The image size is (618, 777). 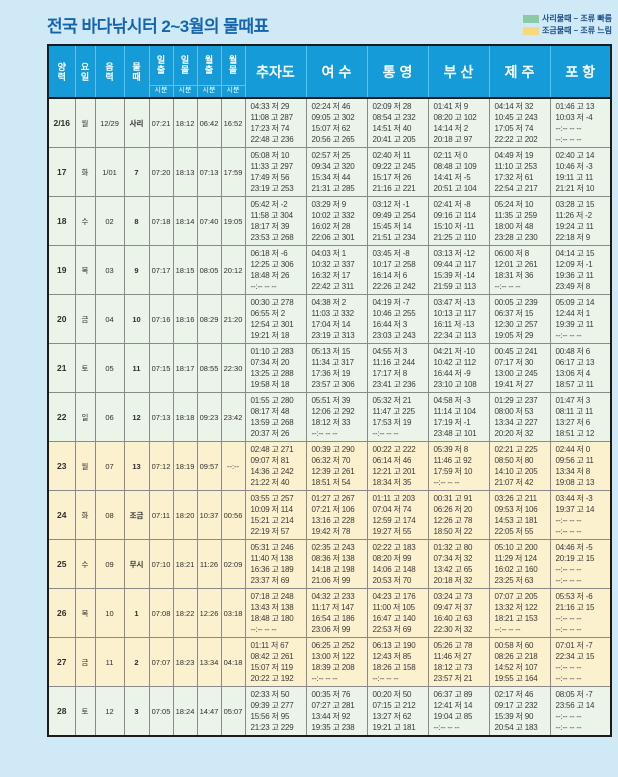 What do you see at coordinates (394, 520) in the screenshot?
I see `tide-entry: 12:59 고 174` at bounding box center [394, 520].